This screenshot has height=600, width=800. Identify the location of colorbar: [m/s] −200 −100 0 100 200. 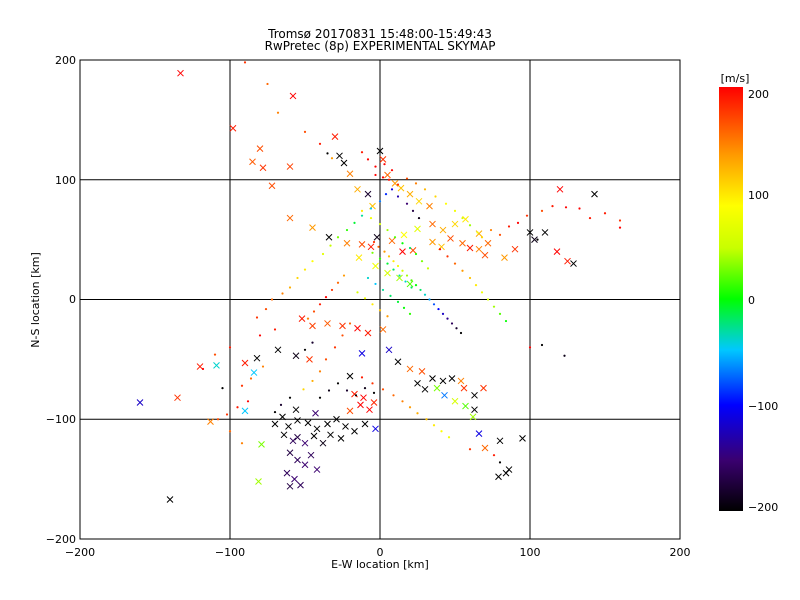
(748, 293).